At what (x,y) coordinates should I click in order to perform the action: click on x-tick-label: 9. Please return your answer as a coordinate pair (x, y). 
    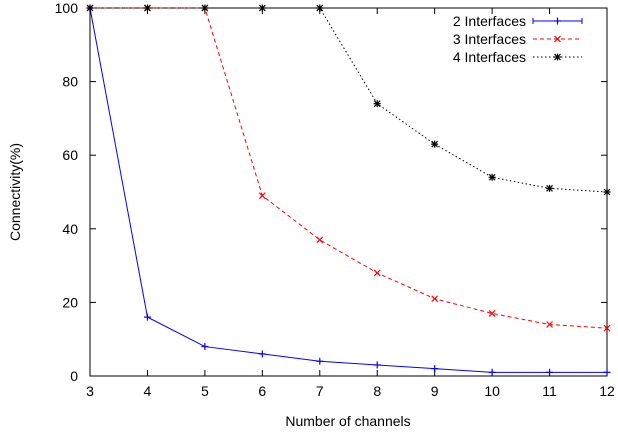
    Looking at the image, I should click on (435, 391).